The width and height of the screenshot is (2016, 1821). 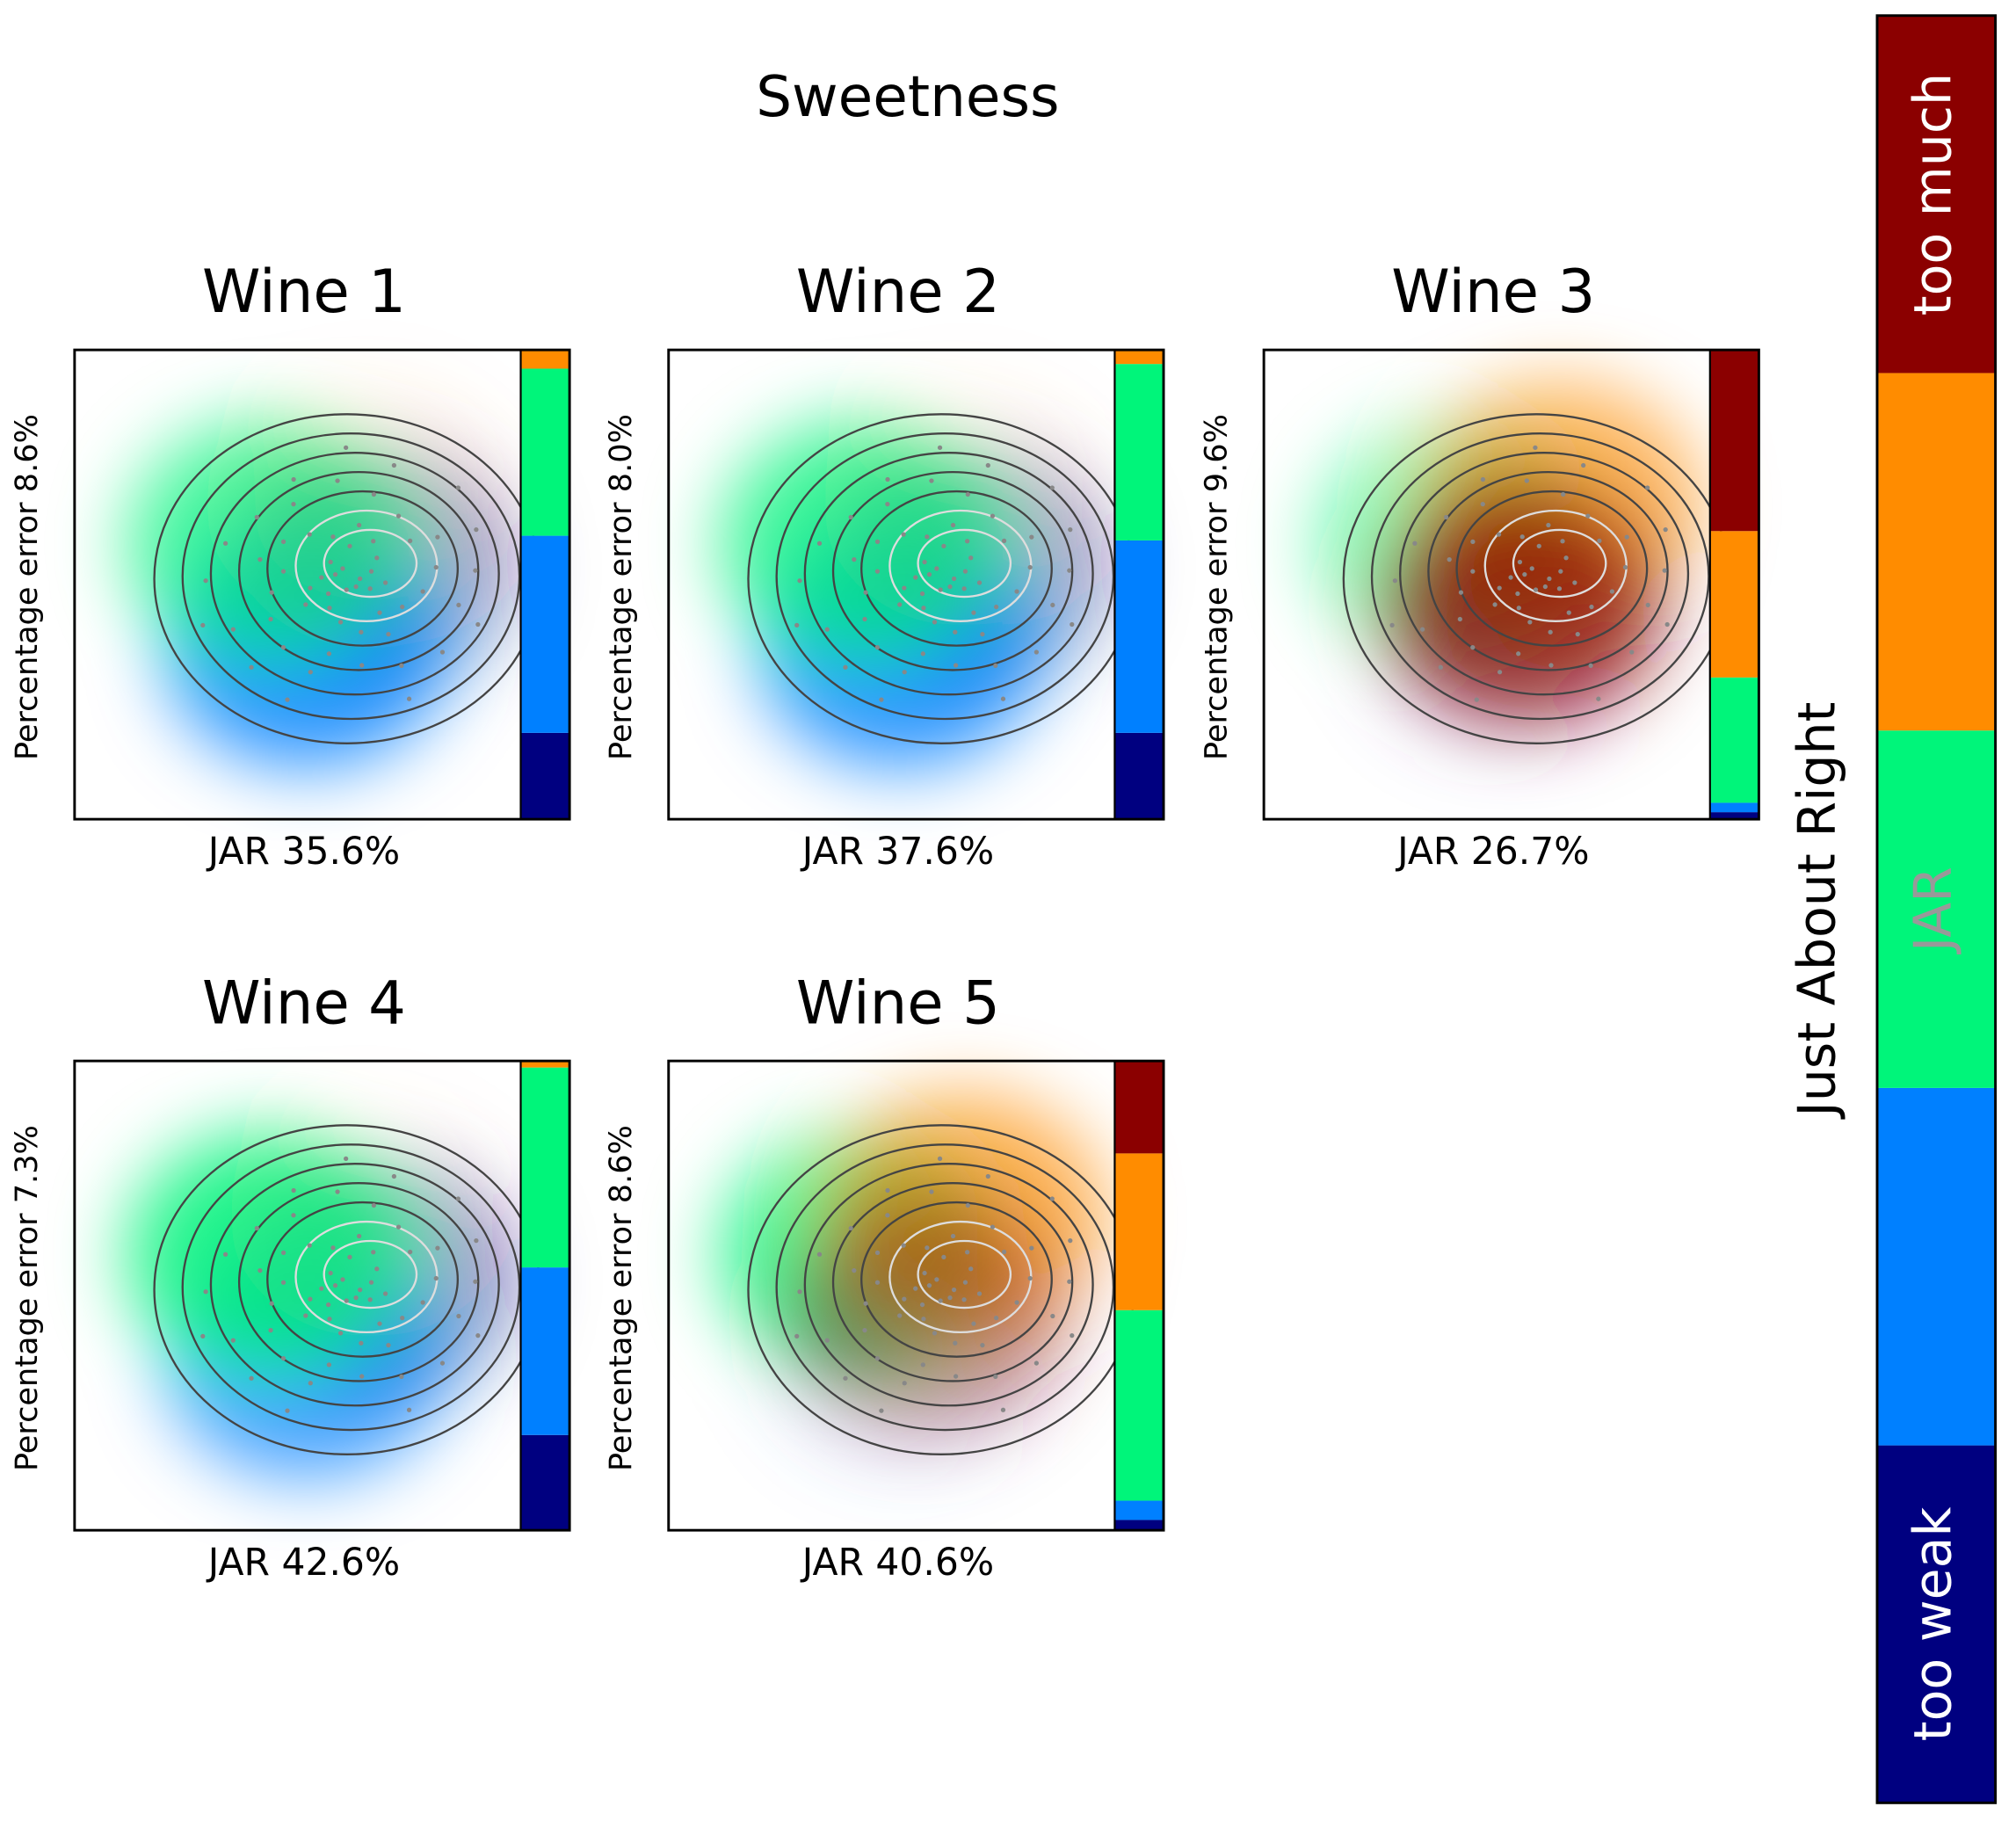 I want to click on panel: Wine 5 JAR 40.6% Percentage error 8.6%, so click(x=884, y=1277).